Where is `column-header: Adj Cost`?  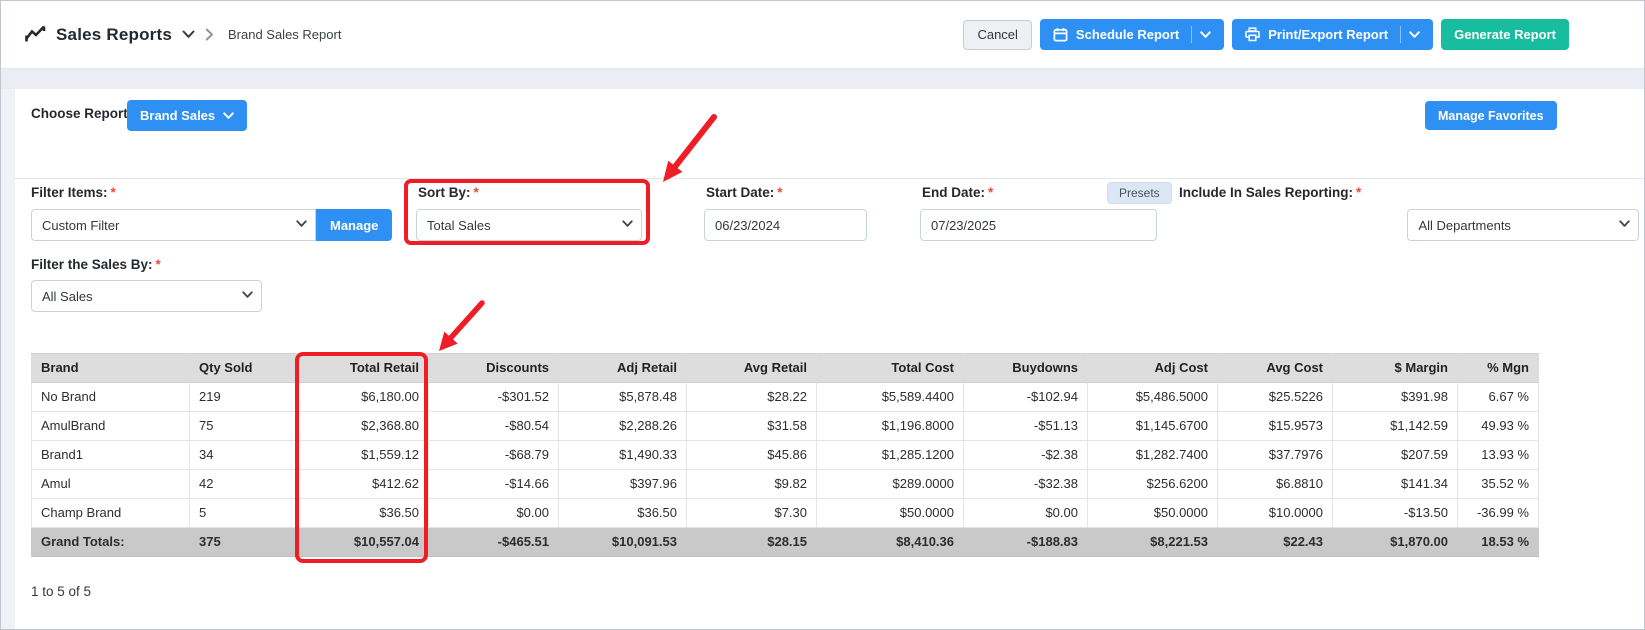
column-header: Adj Cost is located at coordinates (1152, 368).